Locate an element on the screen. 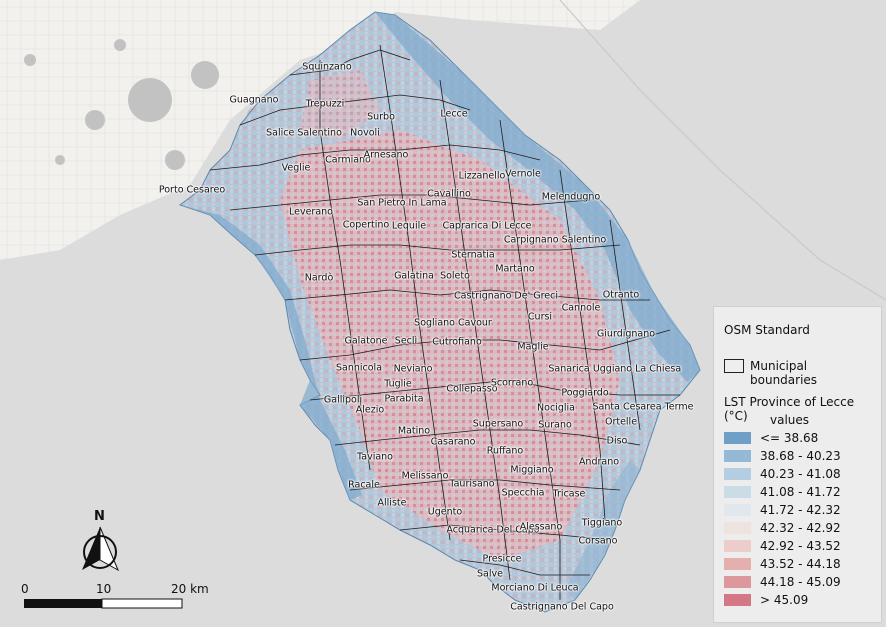  municipality-label: Neviano is located at coordinates (413, 369).